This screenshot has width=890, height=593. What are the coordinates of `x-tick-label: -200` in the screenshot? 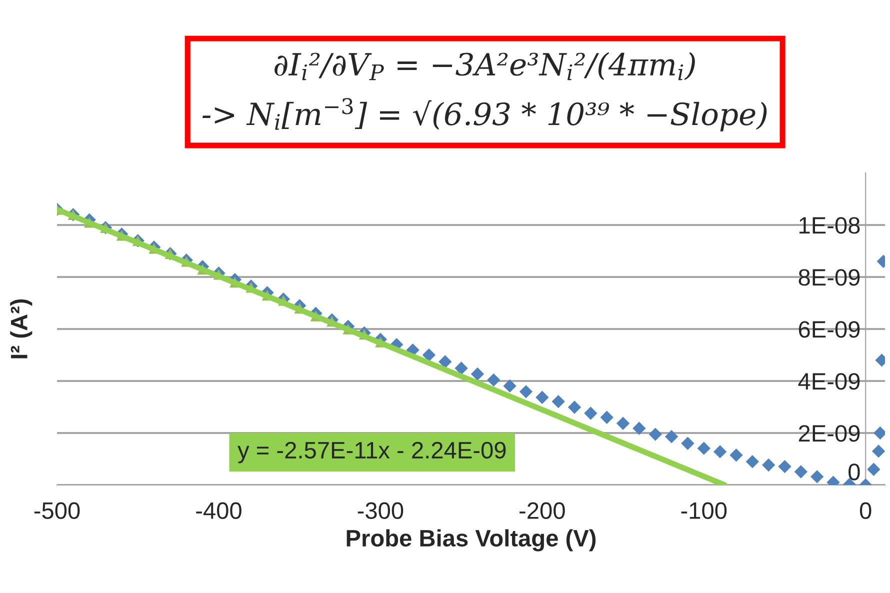 It's located at (542, 511).